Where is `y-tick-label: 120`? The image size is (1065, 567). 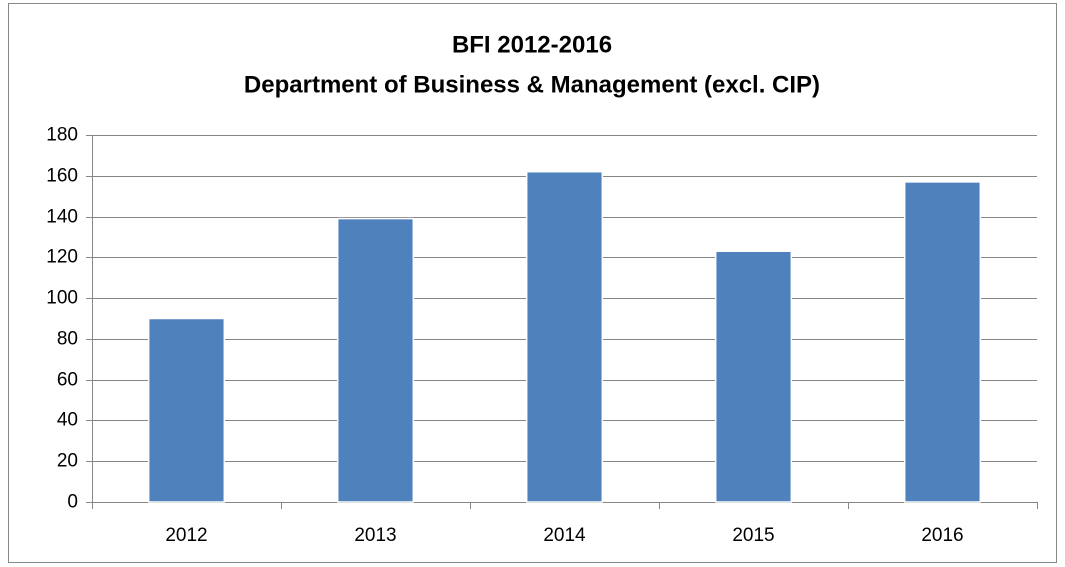 y-tick-label: 120 is located at coordinates (62, 257).